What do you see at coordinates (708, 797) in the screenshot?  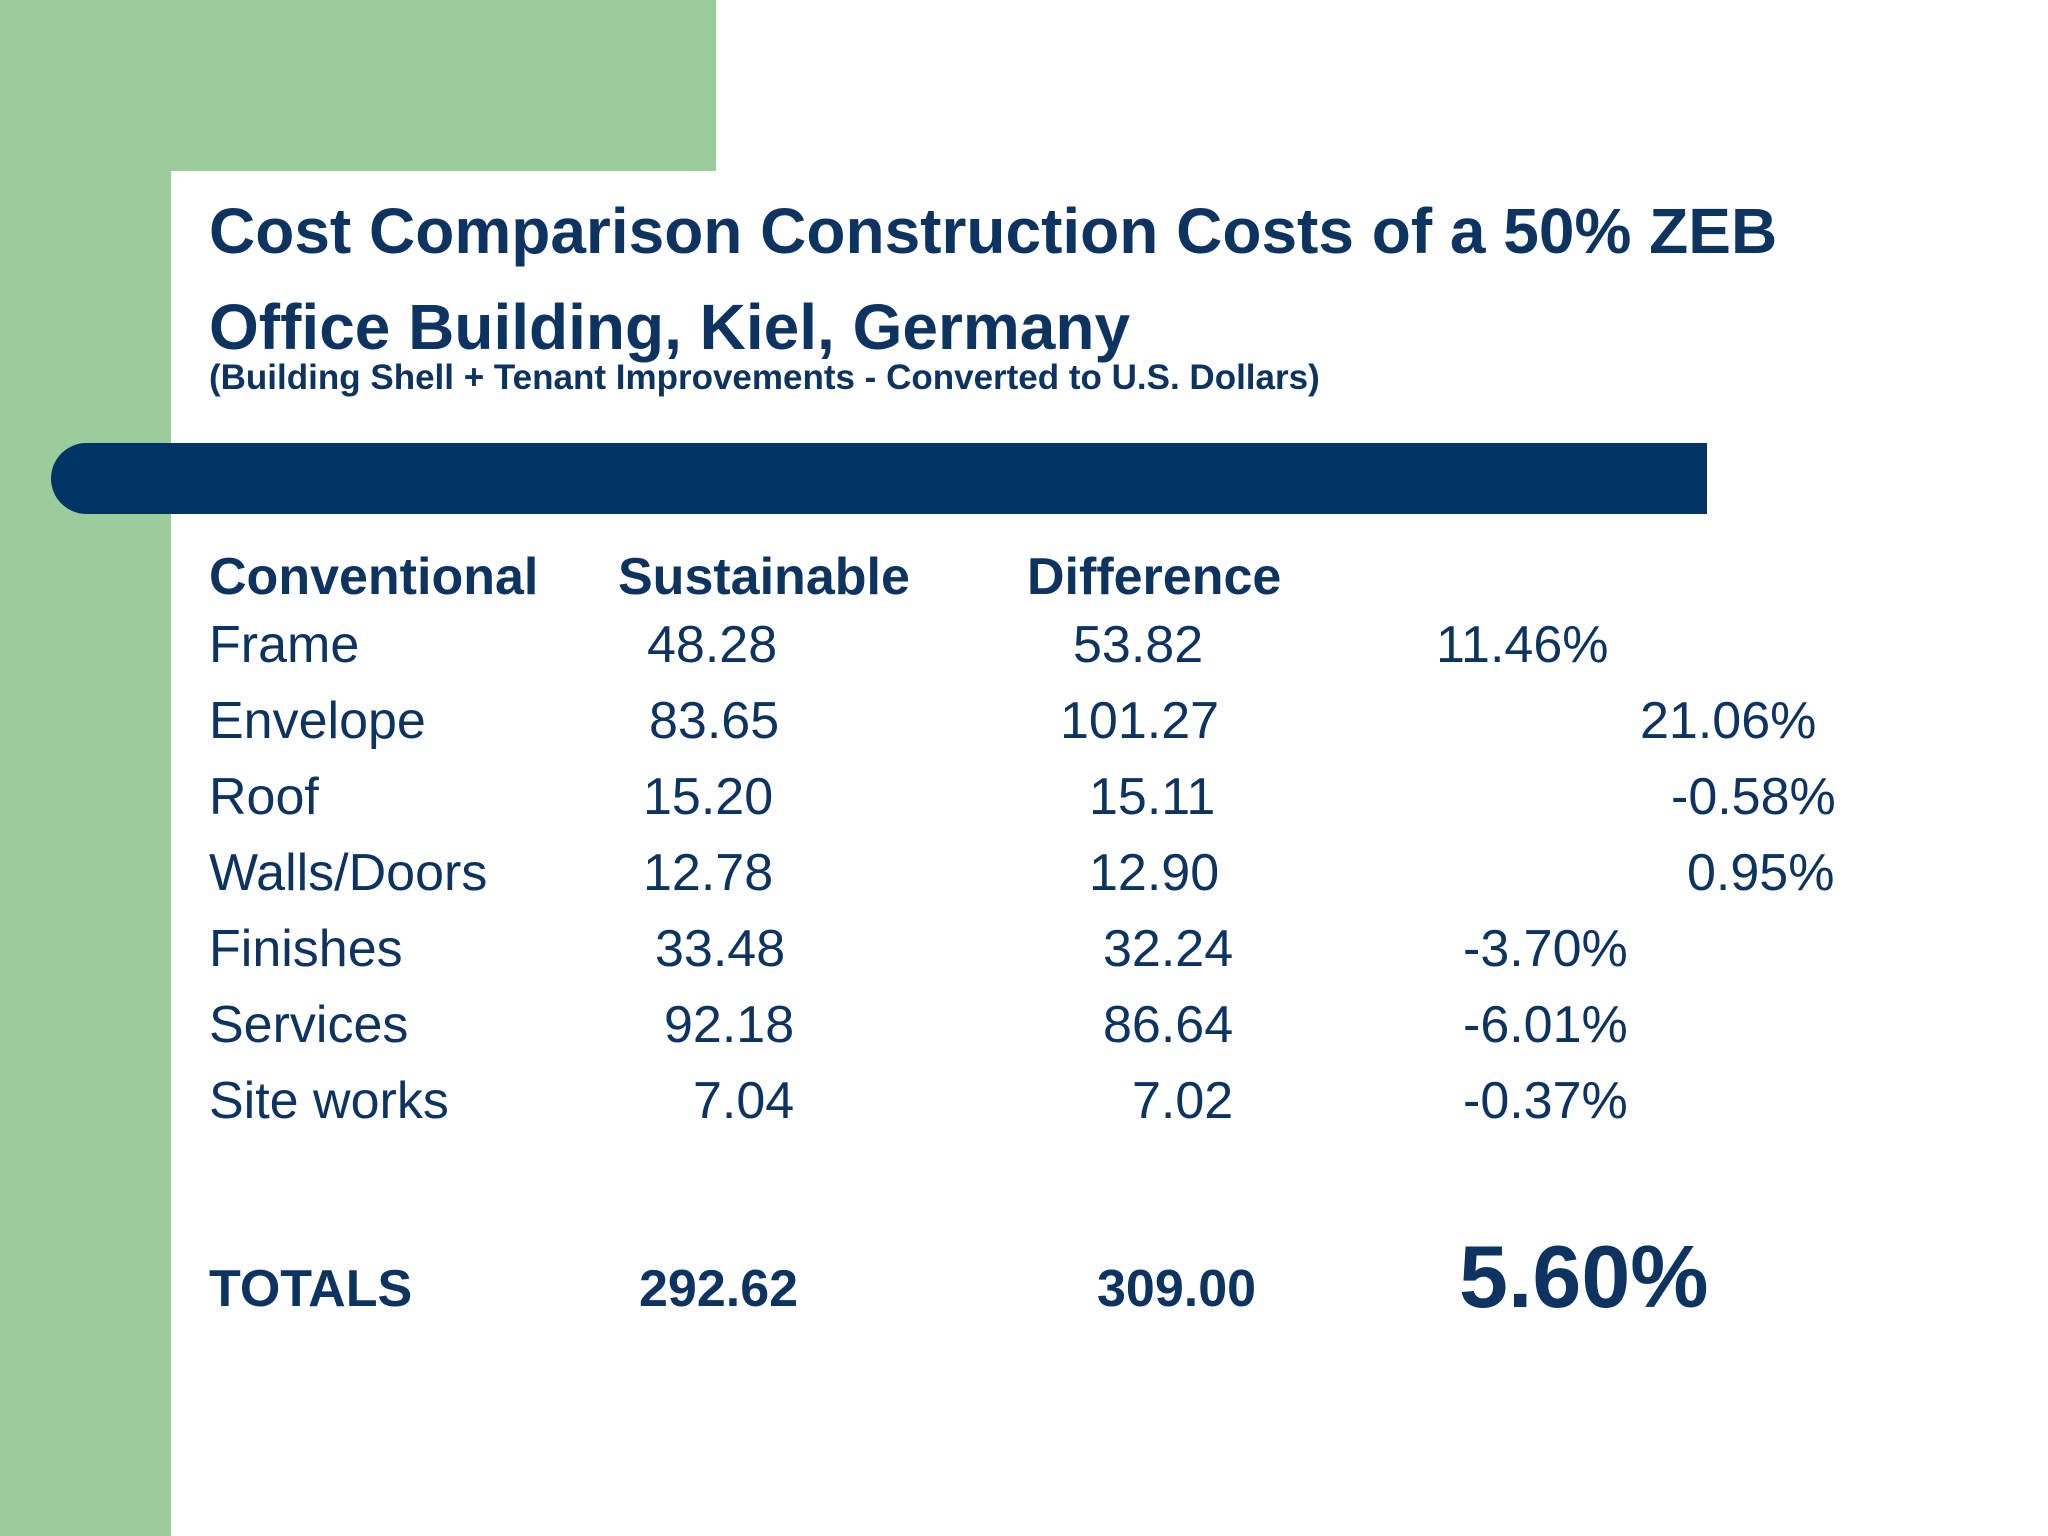 I see `conventional-value: 15.20` at bounding box center [708, 797].